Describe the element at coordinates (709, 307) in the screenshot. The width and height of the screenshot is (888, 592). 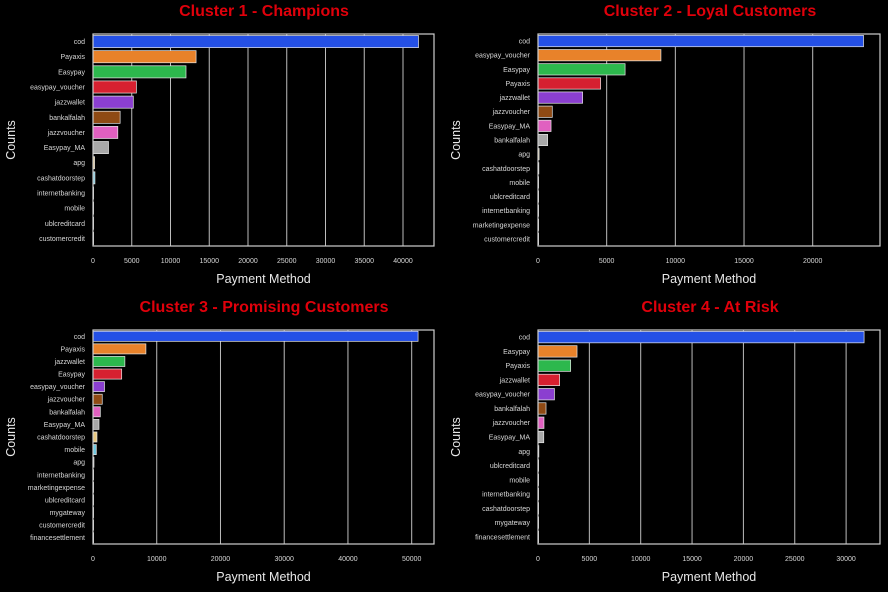
I see `chart-title: Cluster 4 - At Risk` at that location.